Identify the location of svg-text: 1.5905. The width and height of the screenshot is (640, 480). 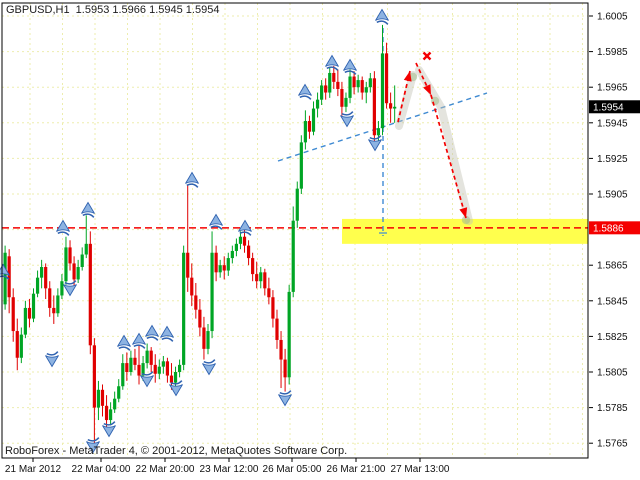
(612, 195).